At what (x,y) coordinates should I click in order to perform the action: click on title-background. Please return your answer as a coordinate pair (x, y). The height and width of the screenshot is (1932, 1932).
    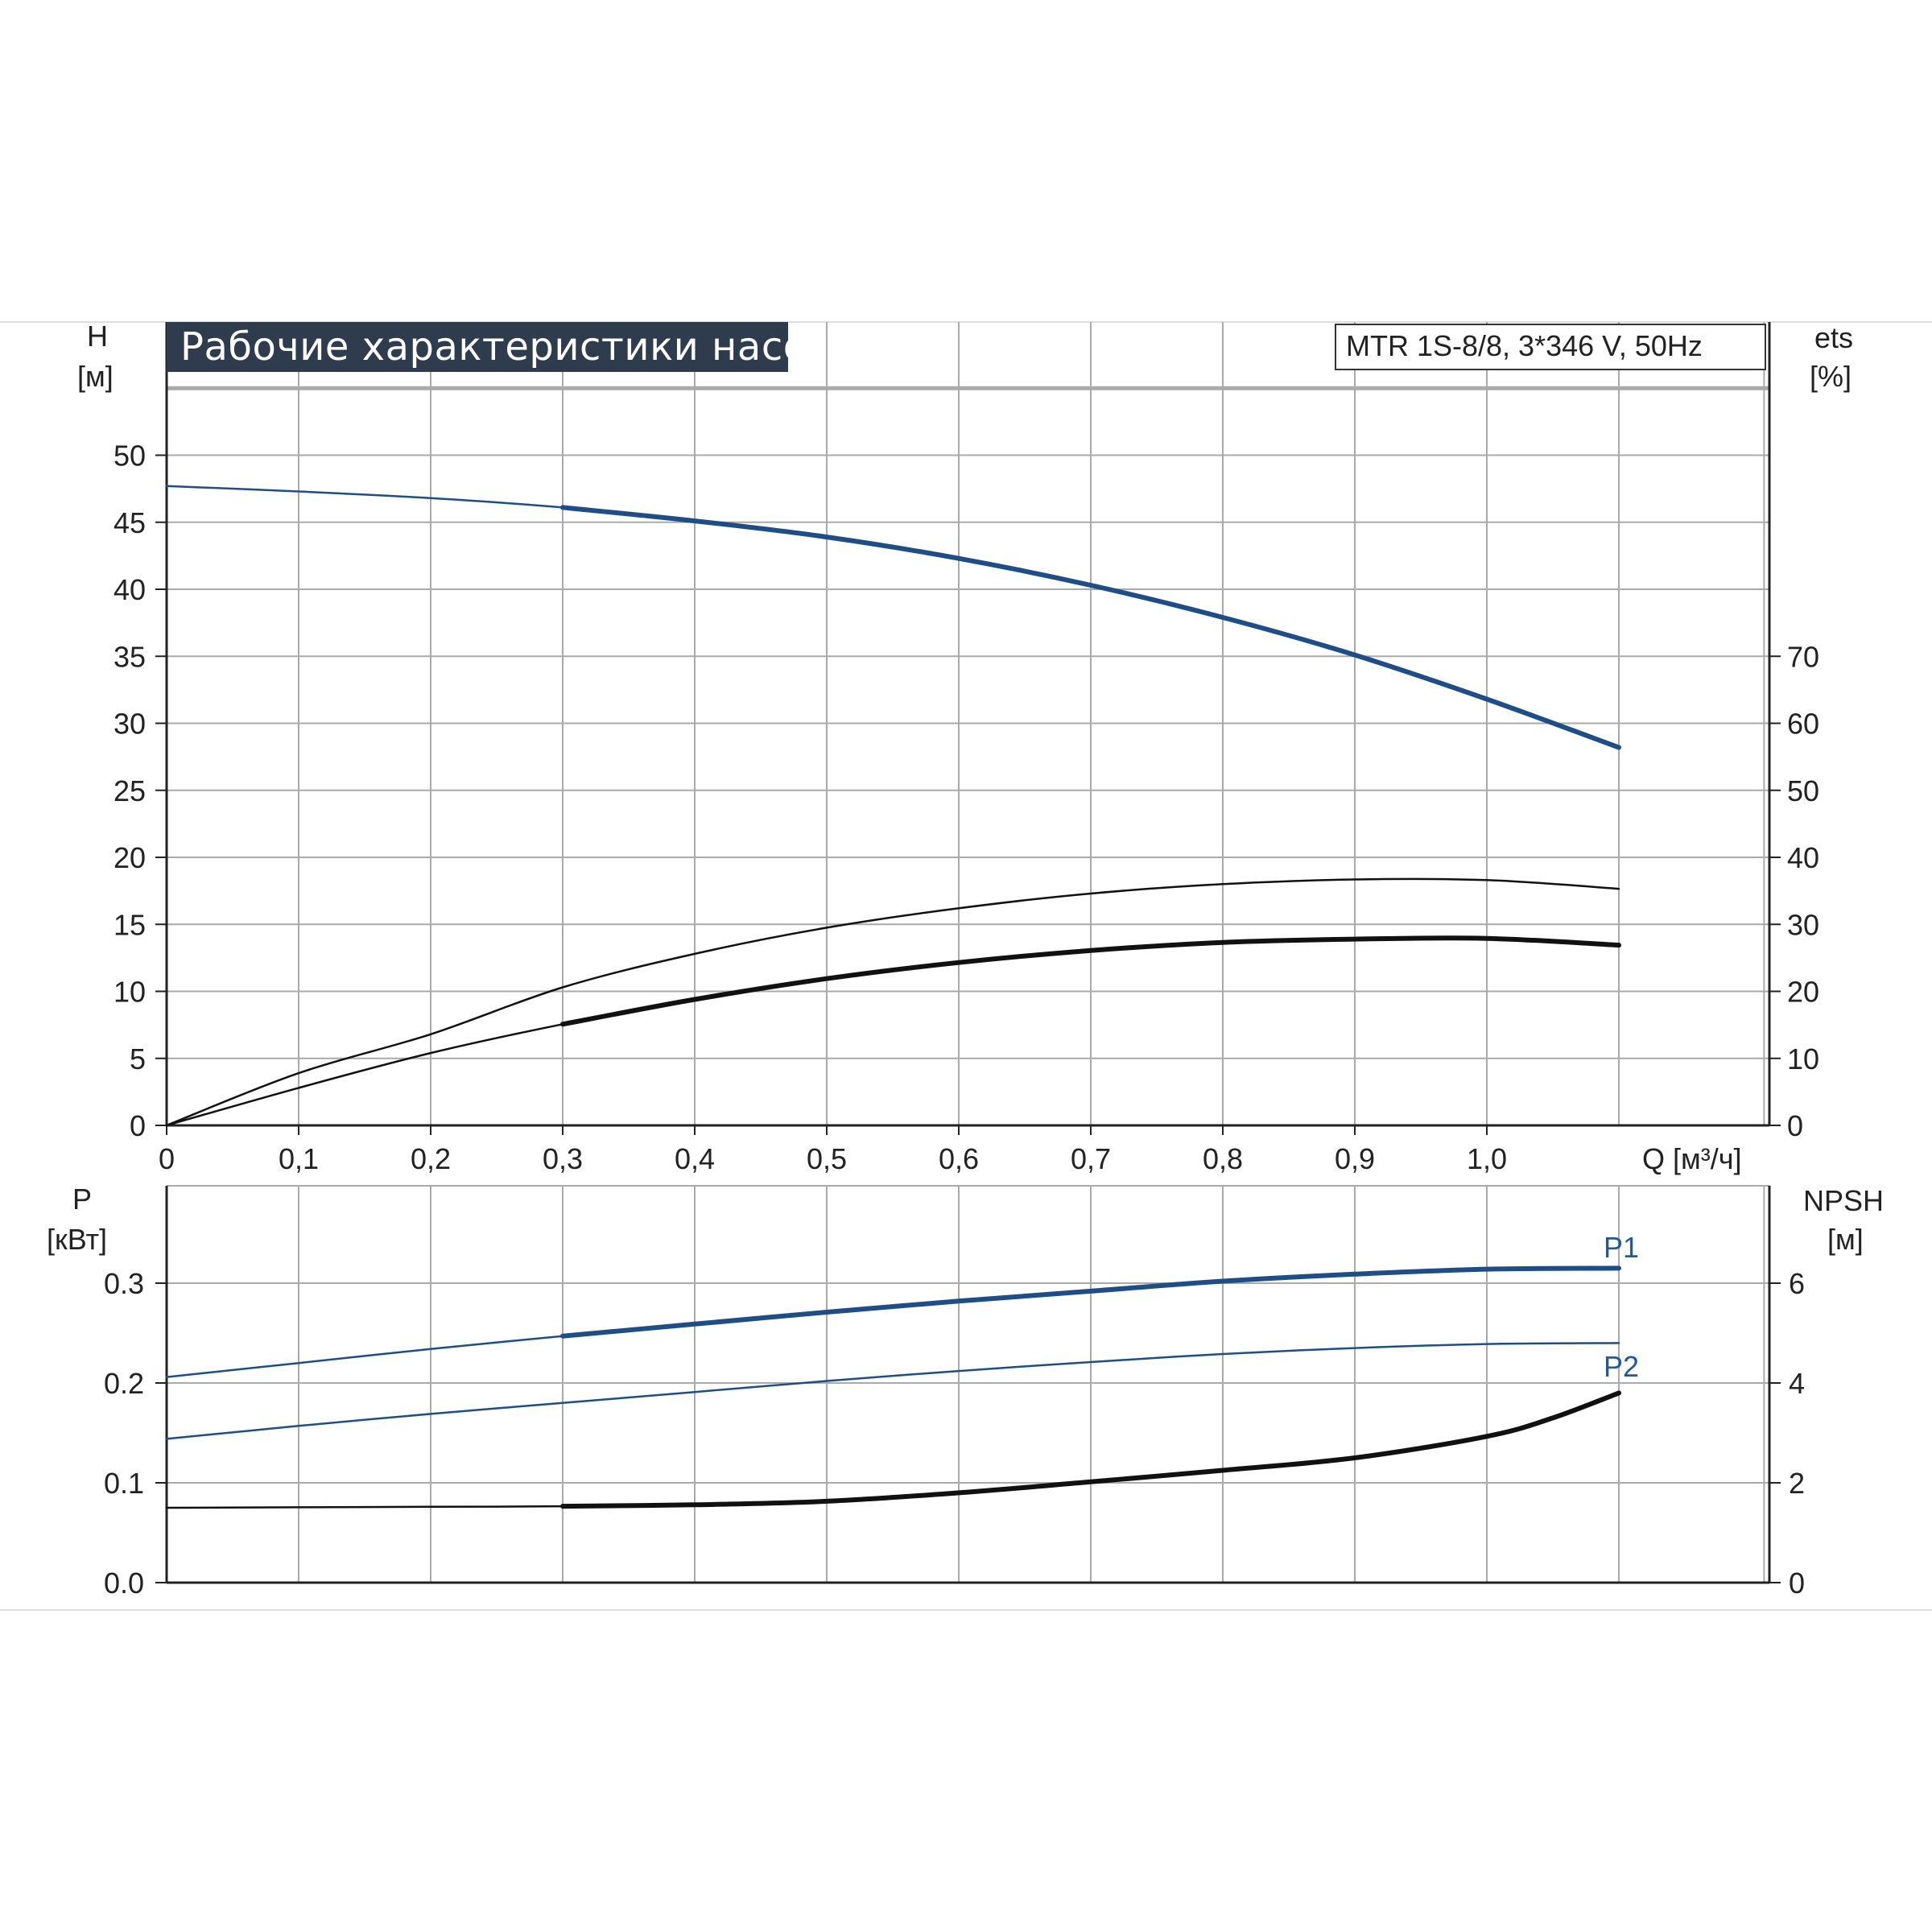
    Looking at the image, I should click on (477, 347).